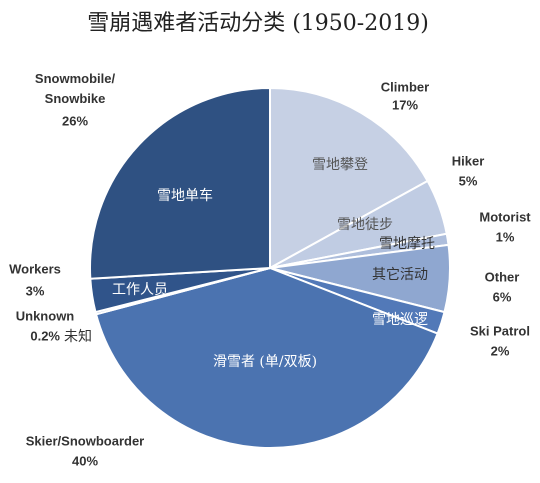  Describe the element at coordinates (140, 290) in the screenshot. I see `slice-label: 工作人员` at that location.